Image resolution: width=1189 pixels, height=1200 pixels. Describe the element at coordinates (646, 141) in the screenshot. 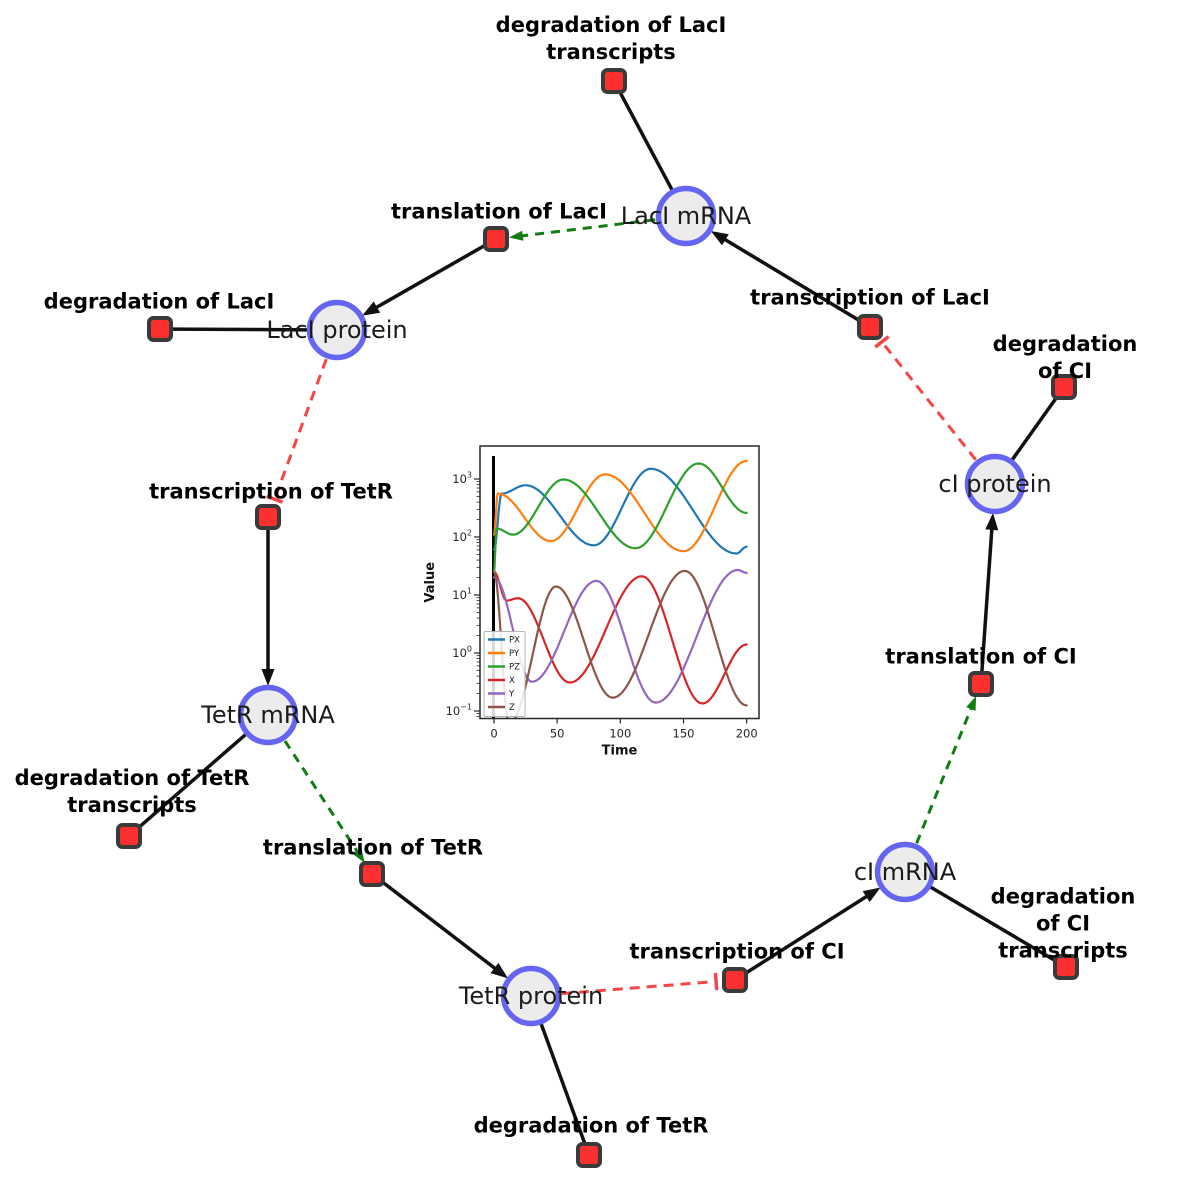

I see `edge-laci-mrna-to-deg-laci-tx` at that location.